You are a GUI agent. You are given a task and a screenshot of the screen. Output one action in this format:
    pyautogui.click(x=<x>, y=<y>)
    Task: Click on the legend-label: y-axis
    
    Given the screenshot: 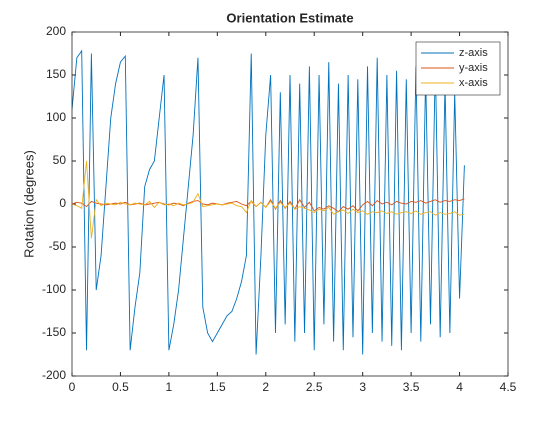 What is the action you would take?
    pyautogui.click(x=473, y=68)
    